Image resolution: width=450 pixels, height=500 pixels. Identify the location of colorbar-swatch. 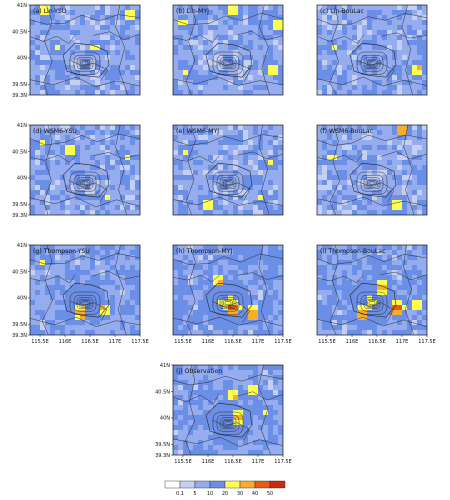
(277, 484).